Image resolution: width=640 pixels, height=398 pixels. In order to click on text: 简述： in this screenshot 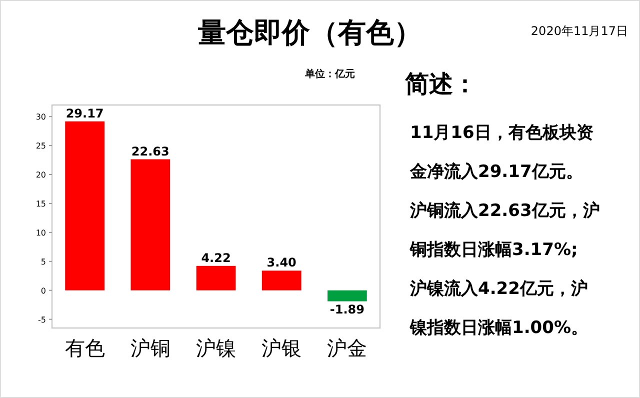, I will do `click(440, 84)`.